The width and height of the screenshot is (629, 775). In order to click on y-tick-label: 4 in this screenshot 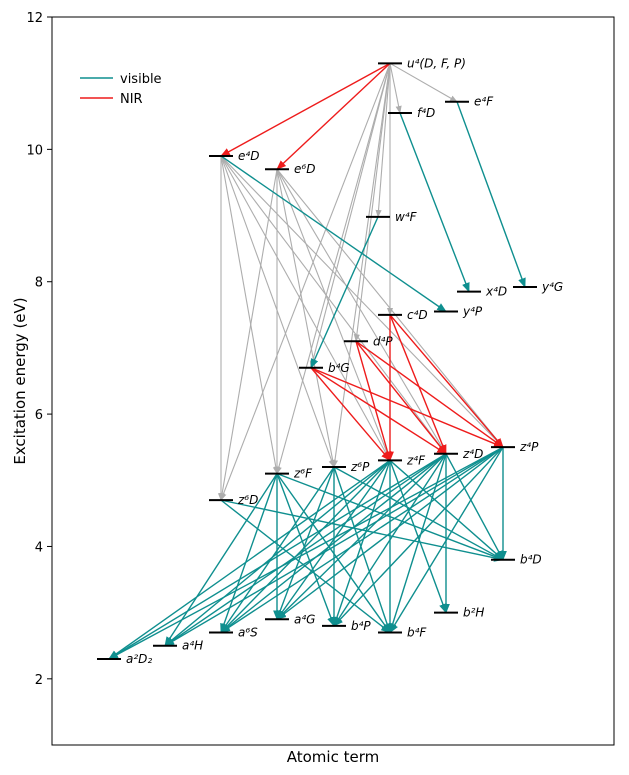, I will do `click(39, 547)`.